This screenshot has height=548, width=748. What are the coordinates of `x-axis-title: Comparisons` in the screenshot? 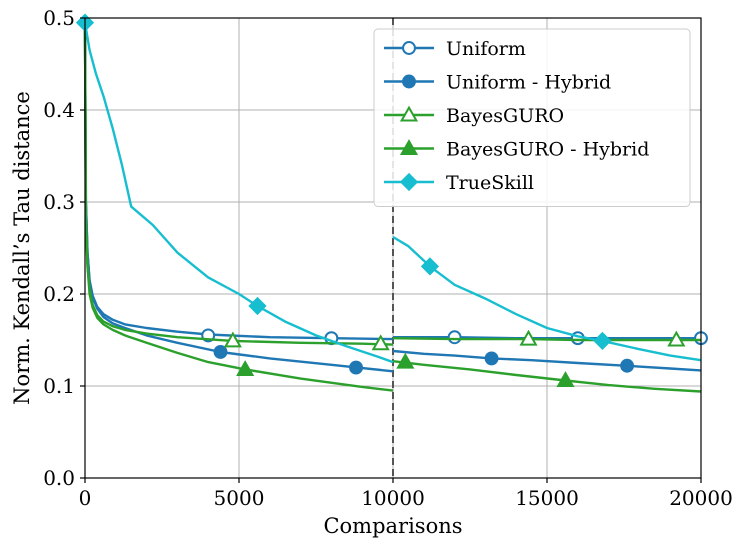 It's located at (392, 526).